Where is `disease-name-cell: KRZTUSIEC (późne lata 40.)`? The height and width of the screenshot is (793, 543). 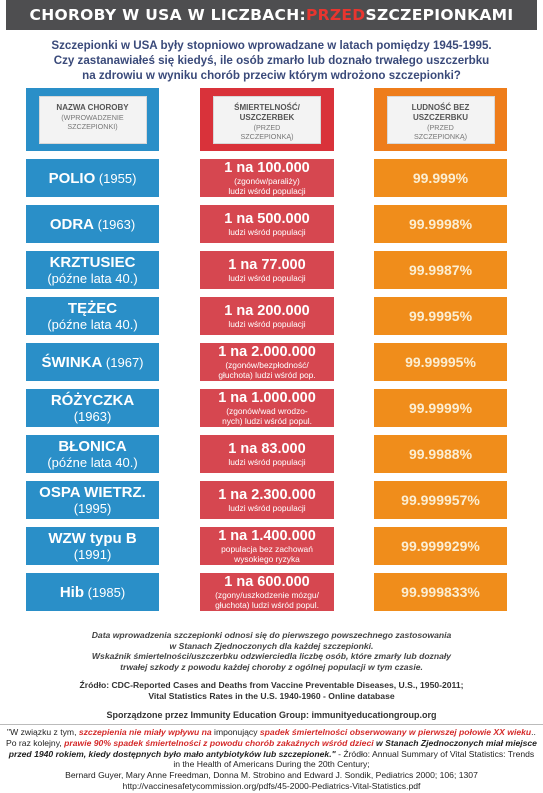 disease-name-cell: KRZTUSIEC (późne lata 40.) is located at coordinates (92, 270).